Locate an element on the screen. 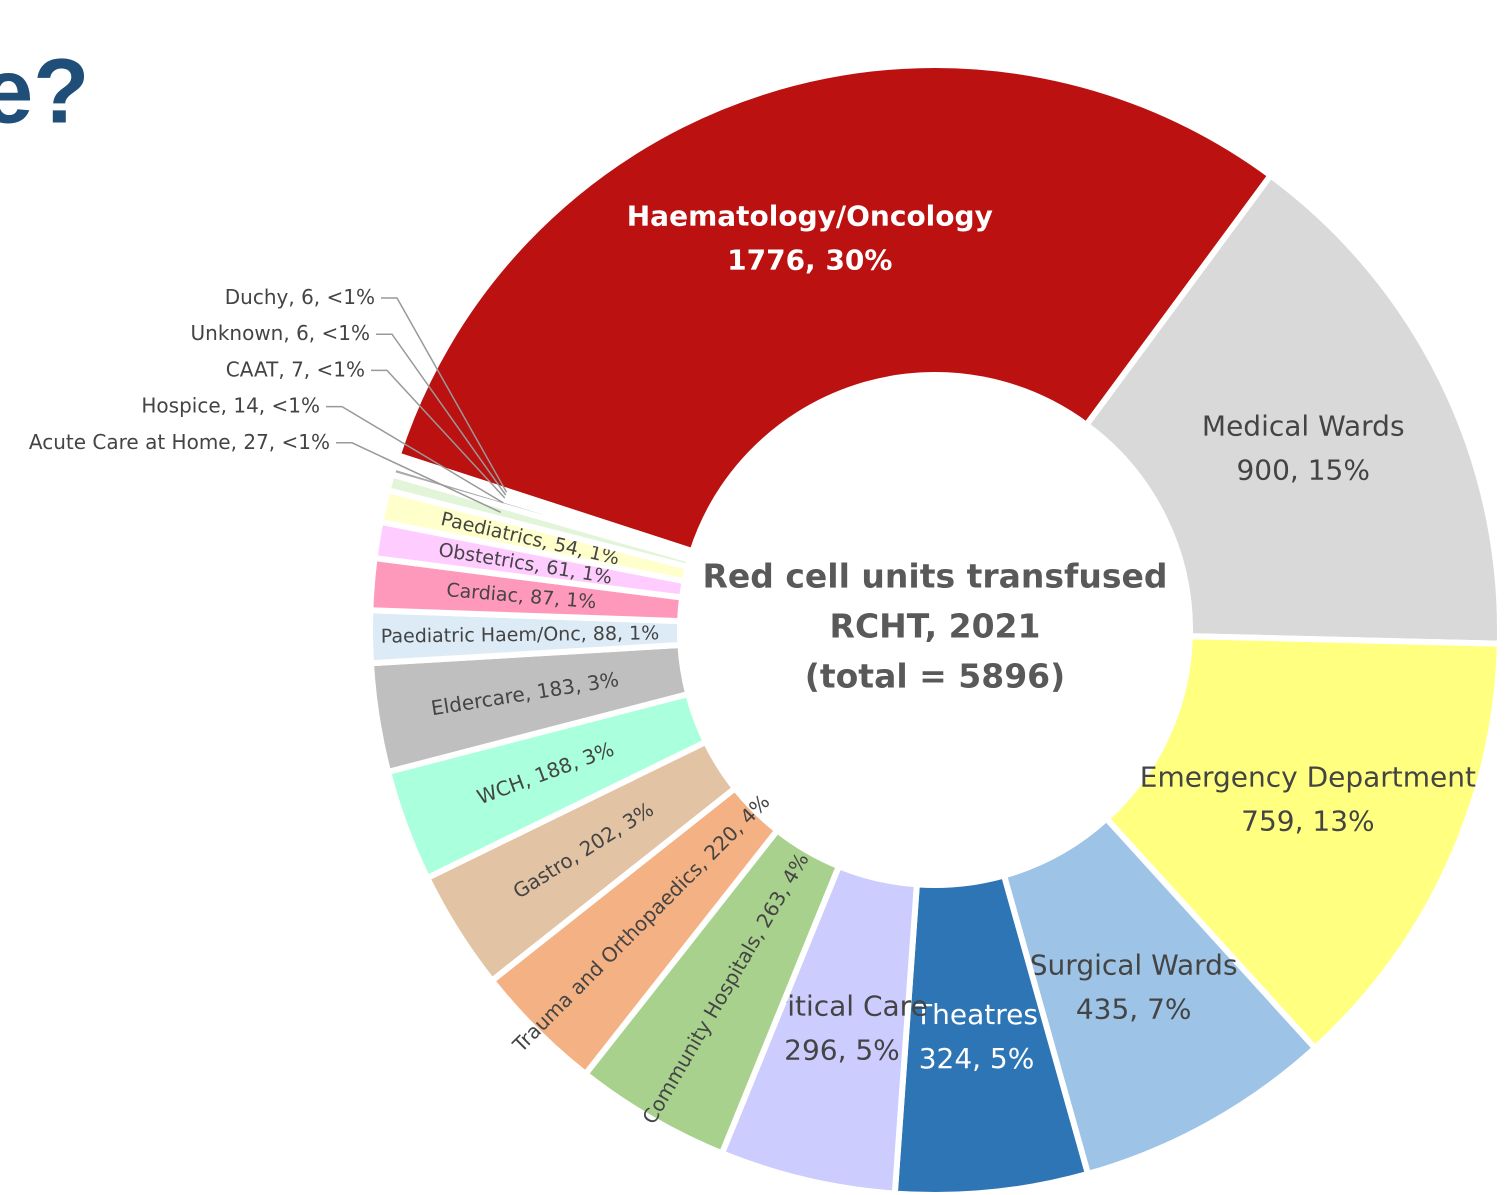 Image resolution: width=1510 pixels, height=1195 pixels. slice-value-label: , 88, 1% is located at coordinates (620, 633).